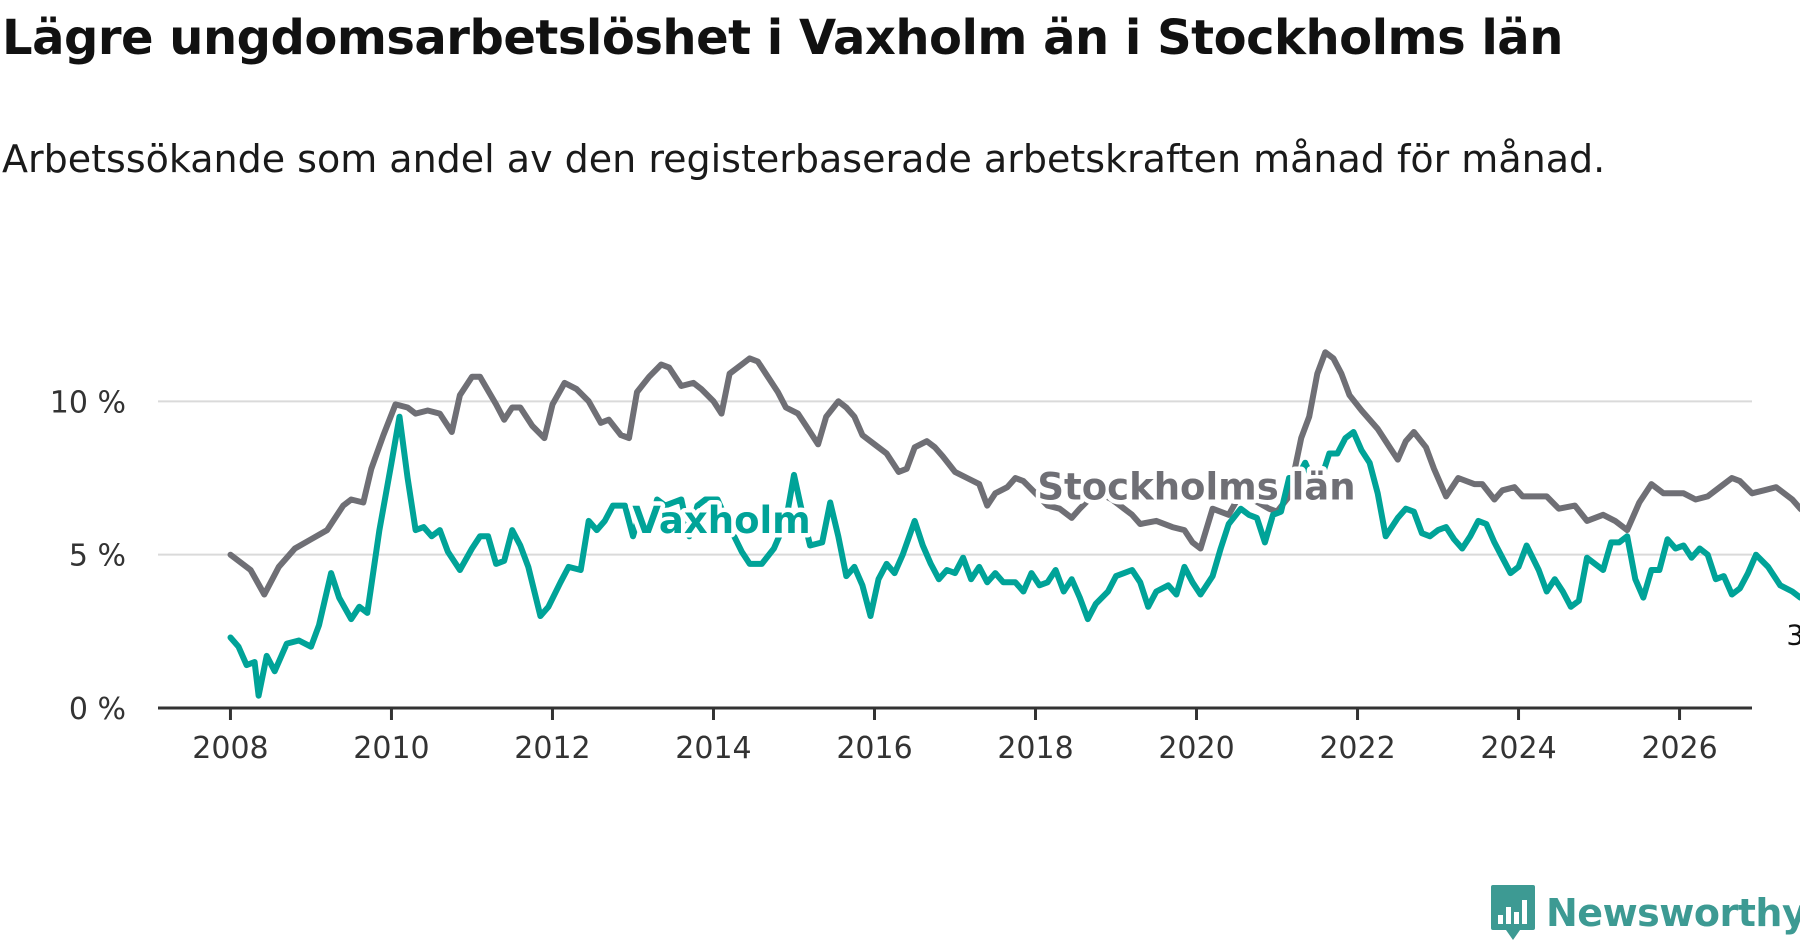 This screenshot has height=948, width=1800. I want to click on x-tick-label: 2022, so click(1357, 748).